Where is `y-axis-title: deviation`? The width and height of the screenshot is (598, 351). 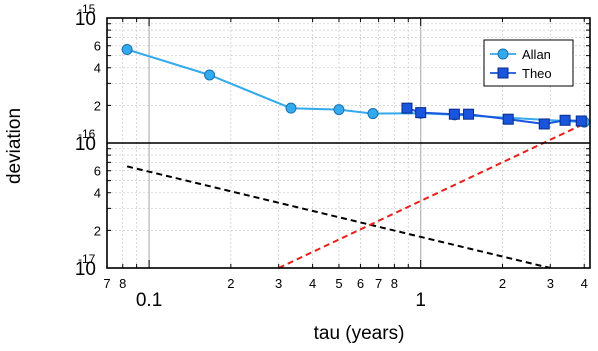
y-axis-title: deviation is located at coordinates (14, 146).